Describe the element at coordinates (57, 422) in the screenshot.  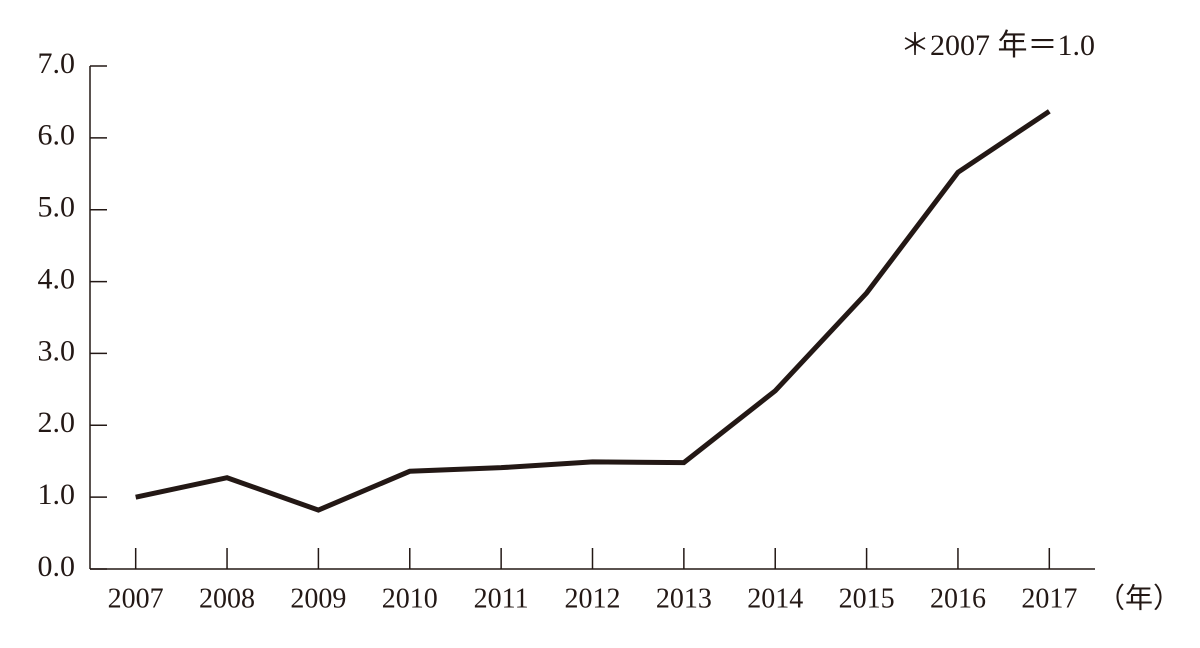
I see `y-tick-label: 2.0` at that location.